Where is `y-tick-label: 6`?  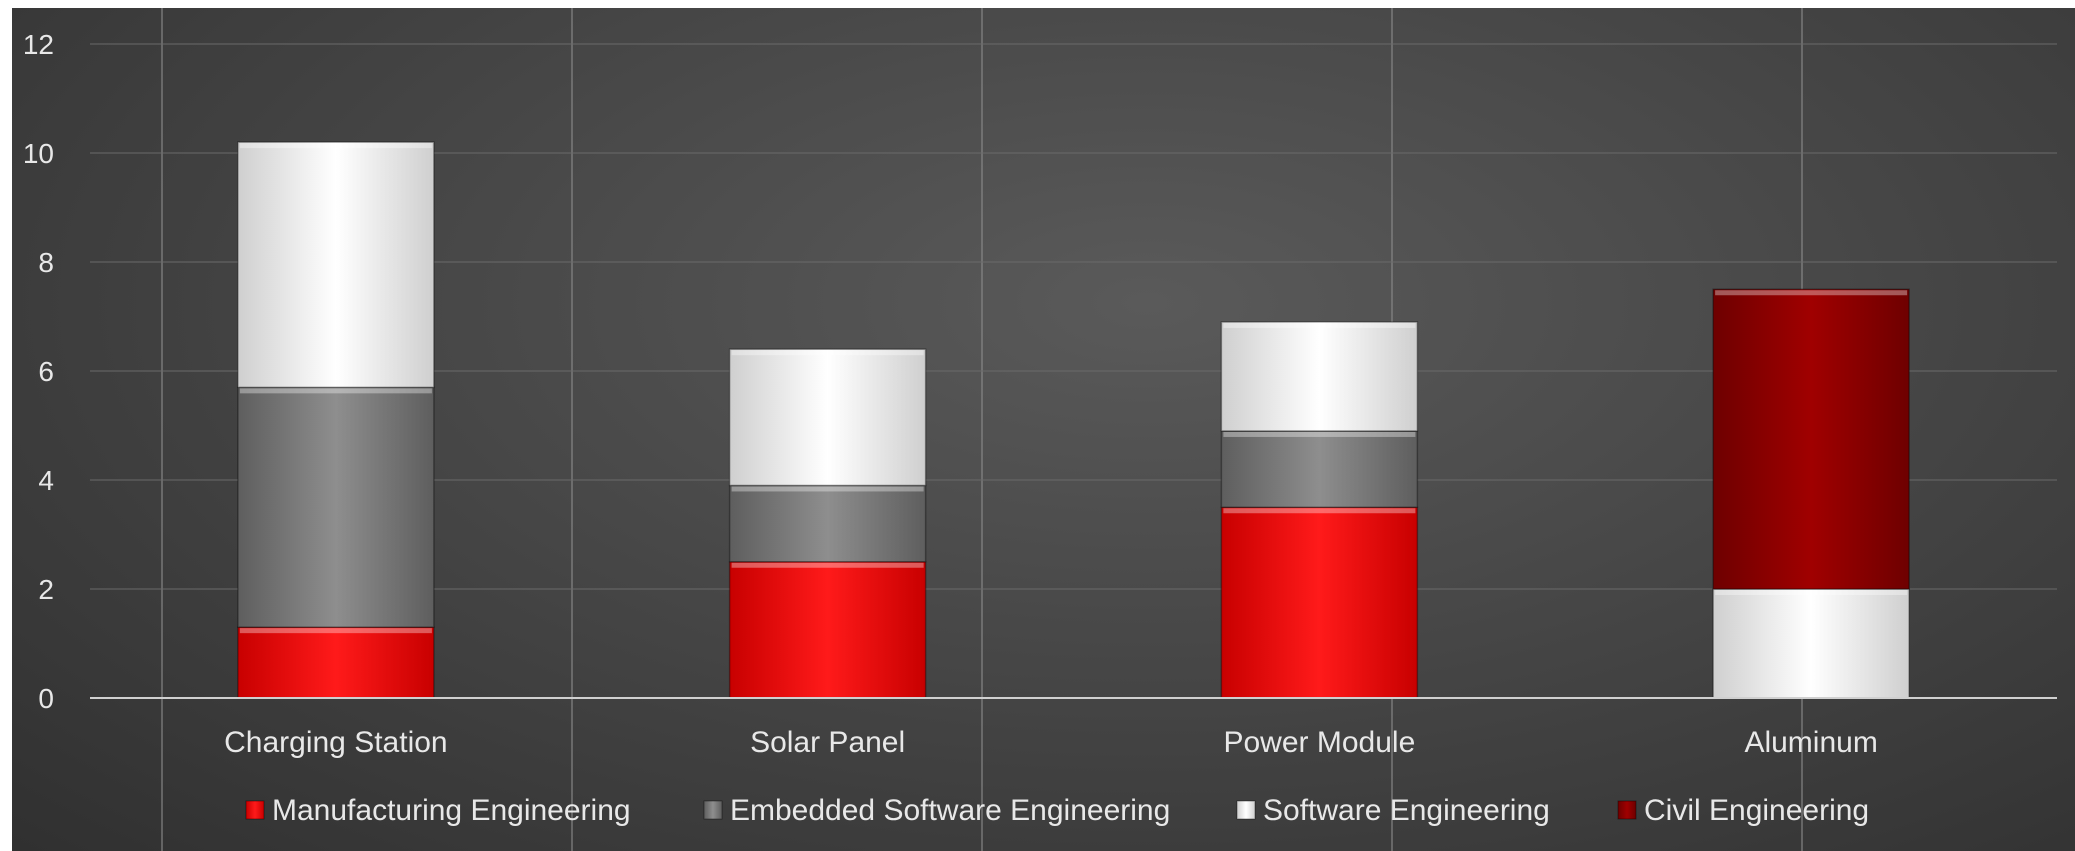
y-tick-label: 6 is located at coordinates (46, 371).